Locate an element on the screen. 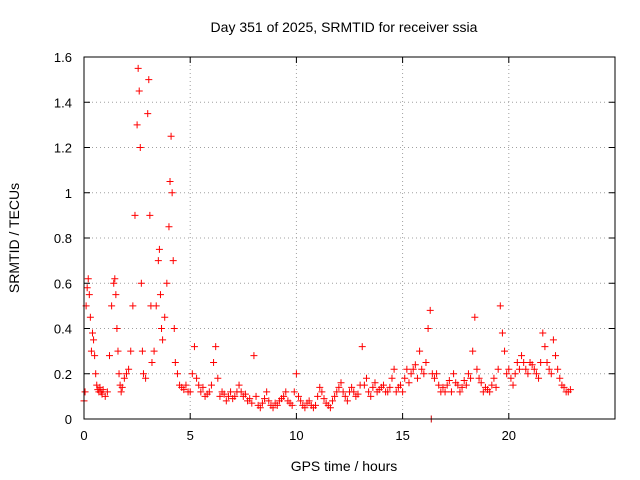  x-tick-labels: 0 5 10 15 20 is located at coordinates (298, 435).